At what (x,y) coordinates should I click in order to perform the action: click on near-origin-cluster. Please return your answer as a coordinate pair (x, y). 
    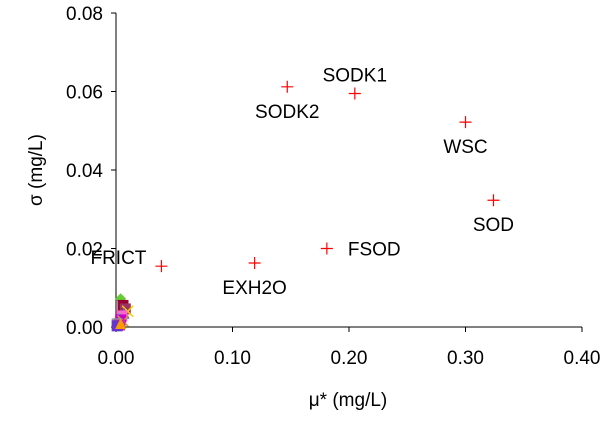
    Looking at the image, I should click on (122, 312).